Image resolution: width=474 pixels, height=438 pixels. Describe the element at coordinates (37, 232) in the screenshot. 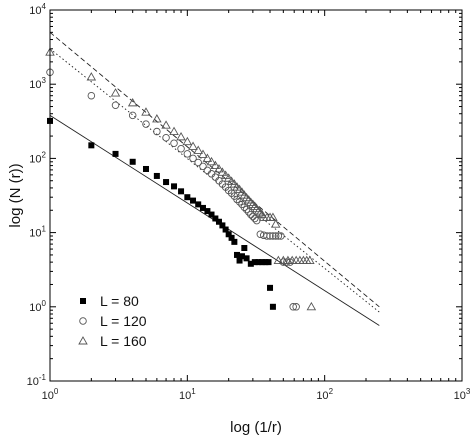

I see `y-tick-label: 10¹` at that location.